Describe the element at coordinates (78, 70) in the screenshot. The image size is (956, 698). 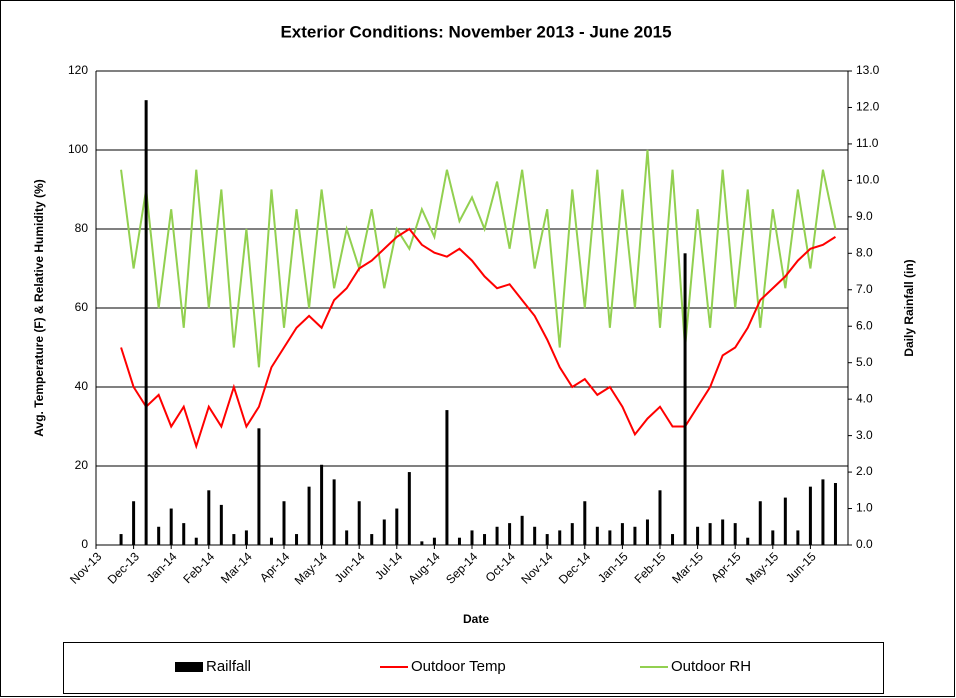
I see `y-tick-label: 120` at that location.